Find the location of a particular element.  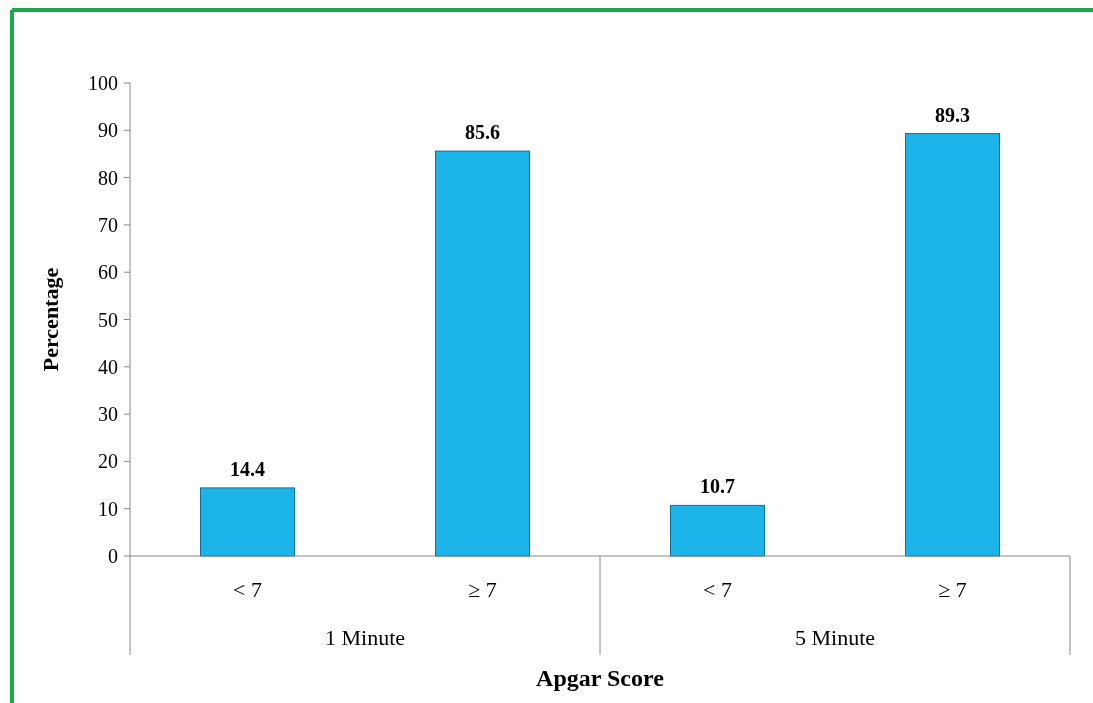

y-tick-label: 50 is located at coordinates (108, 319).